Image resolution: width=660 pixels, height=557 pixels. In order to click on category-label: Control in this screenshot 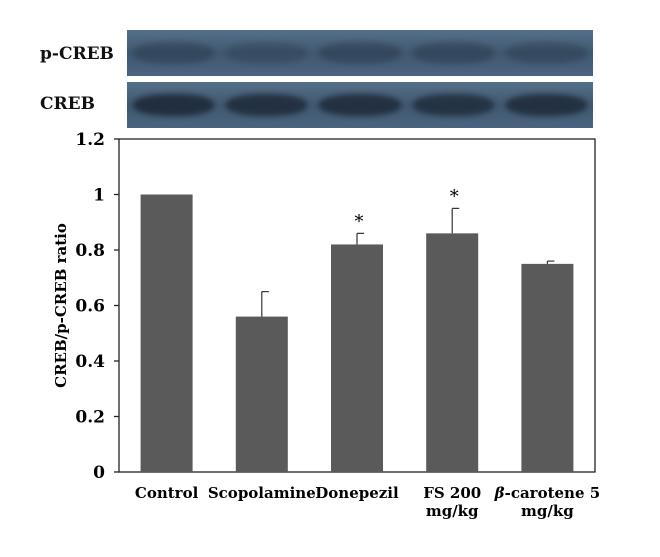, I will do `click(167, 493)`.